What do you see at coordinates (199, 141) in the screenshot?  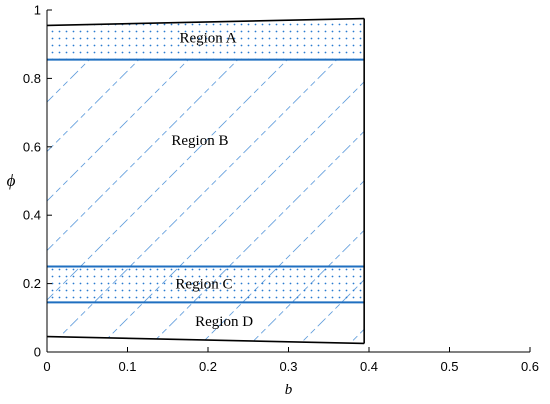 I see `region-b-label: Region B` at bounding box center [199, 141].